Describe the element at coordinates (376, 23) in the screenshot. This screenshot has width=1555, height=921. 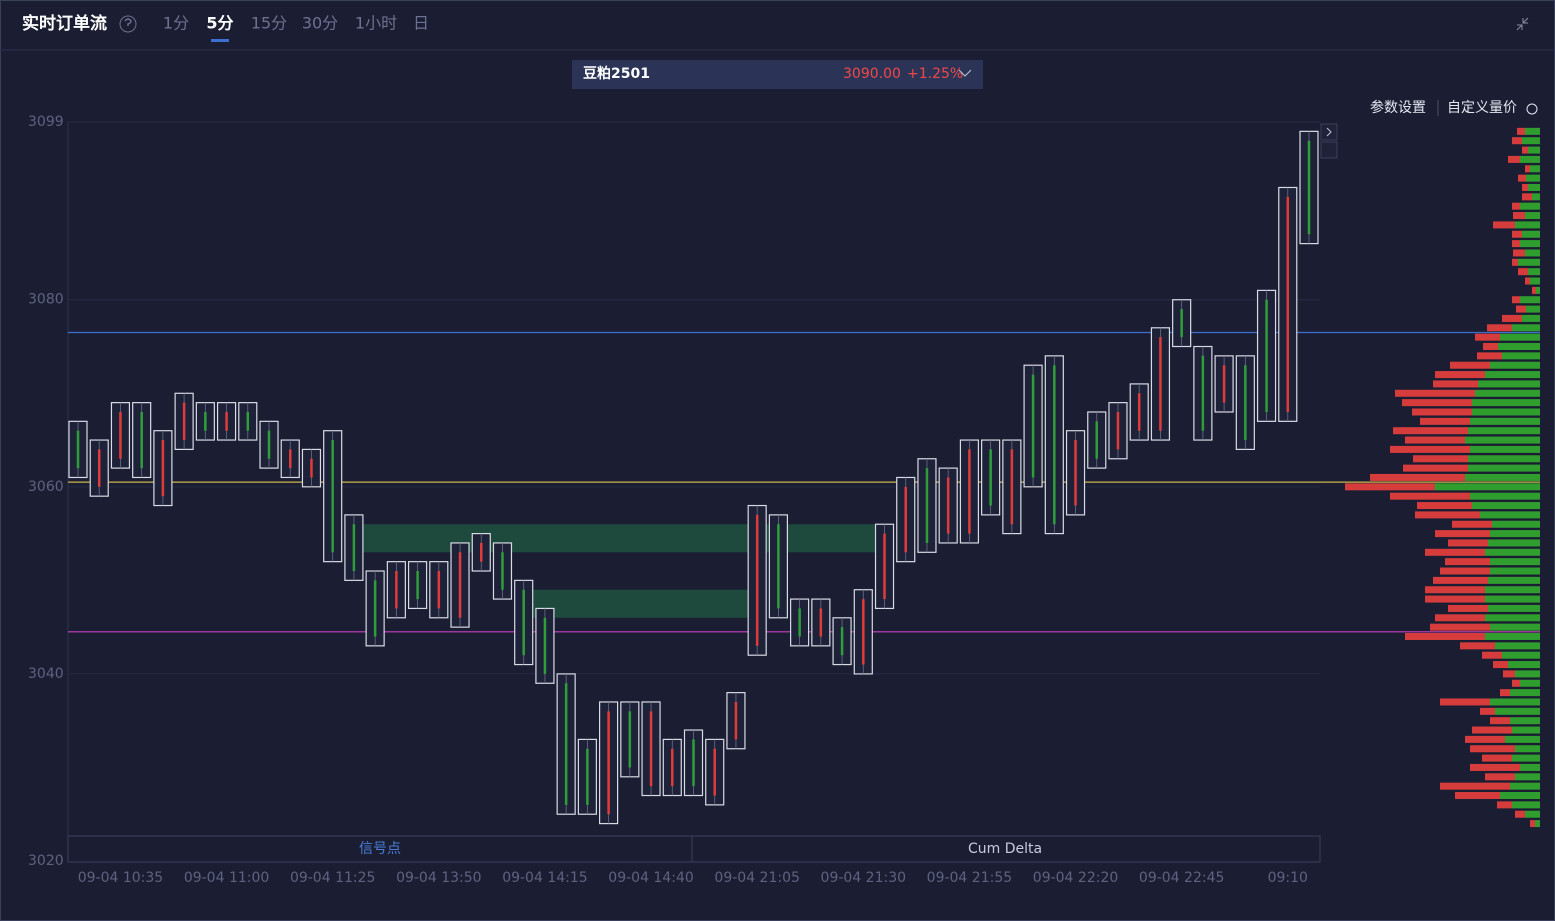
I see `timeframe-tab: 1小时` at that location.